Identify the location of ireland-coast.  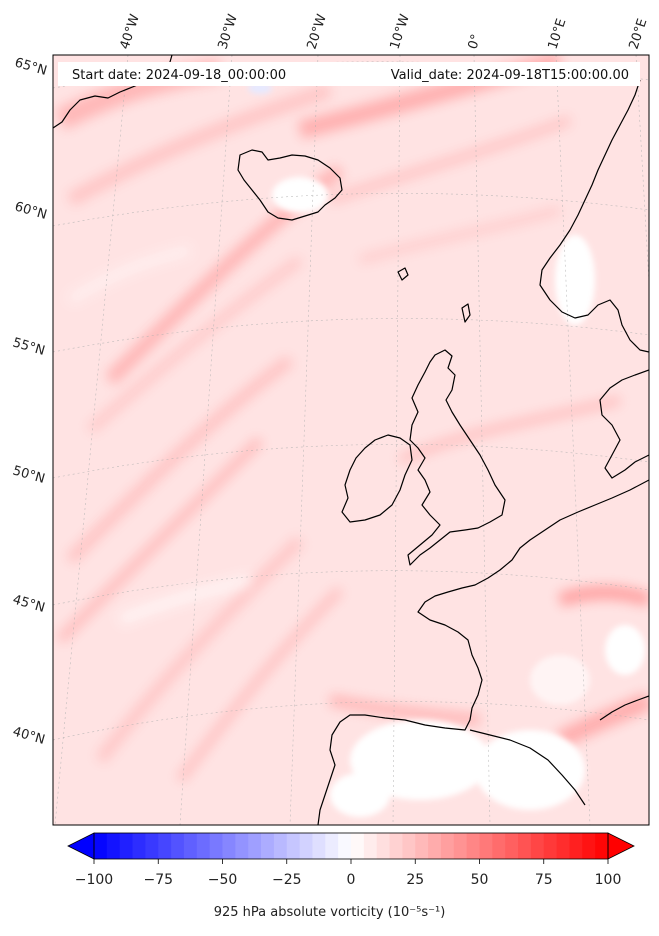
(377, 478).